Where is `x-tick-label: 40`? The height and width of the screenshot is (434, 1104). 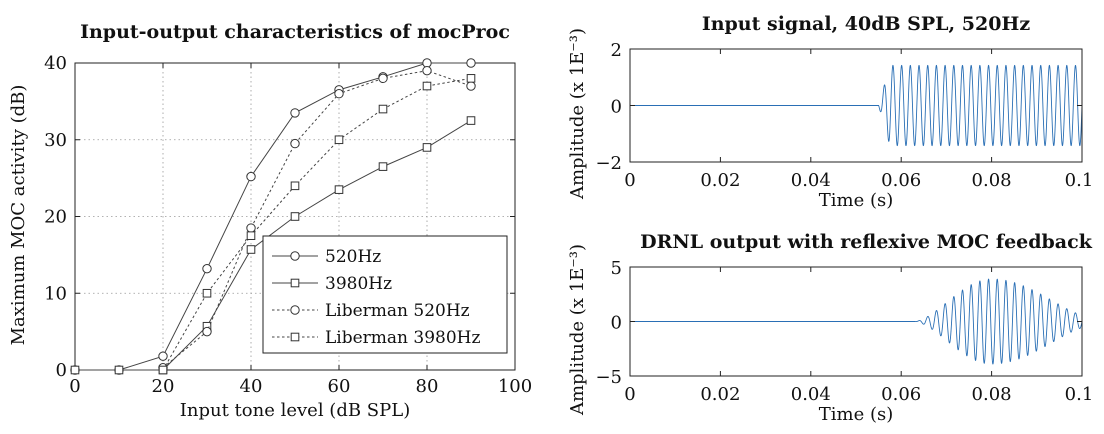
x-tick-label: 40 is located at coordinates (251, 386).